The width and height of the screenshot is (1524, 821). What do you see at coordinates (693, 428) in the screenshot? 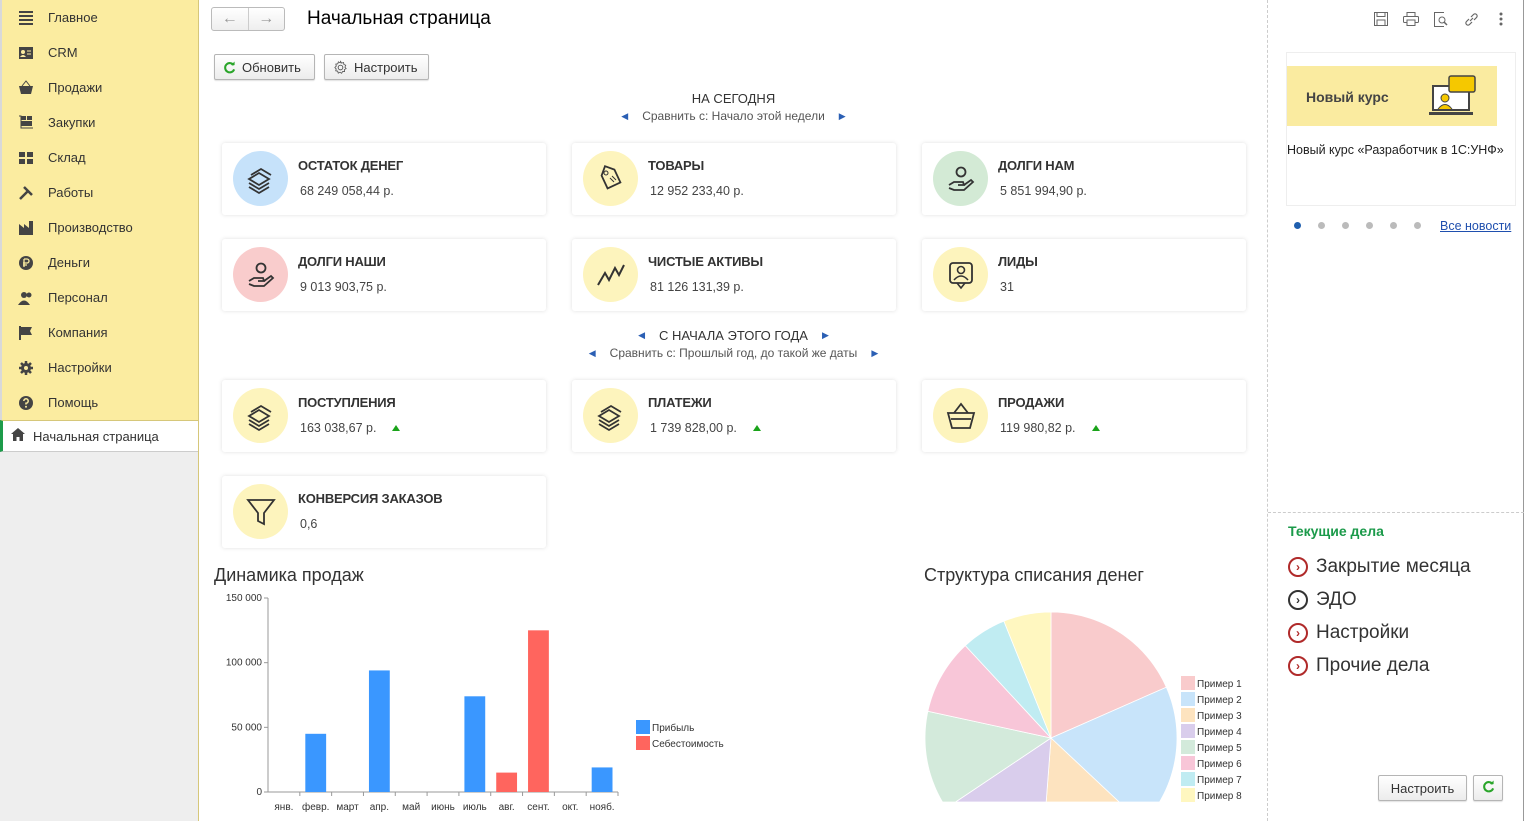
I see `kpi-value: 1 739 828,00 р.` at bounding box center [693, 428].